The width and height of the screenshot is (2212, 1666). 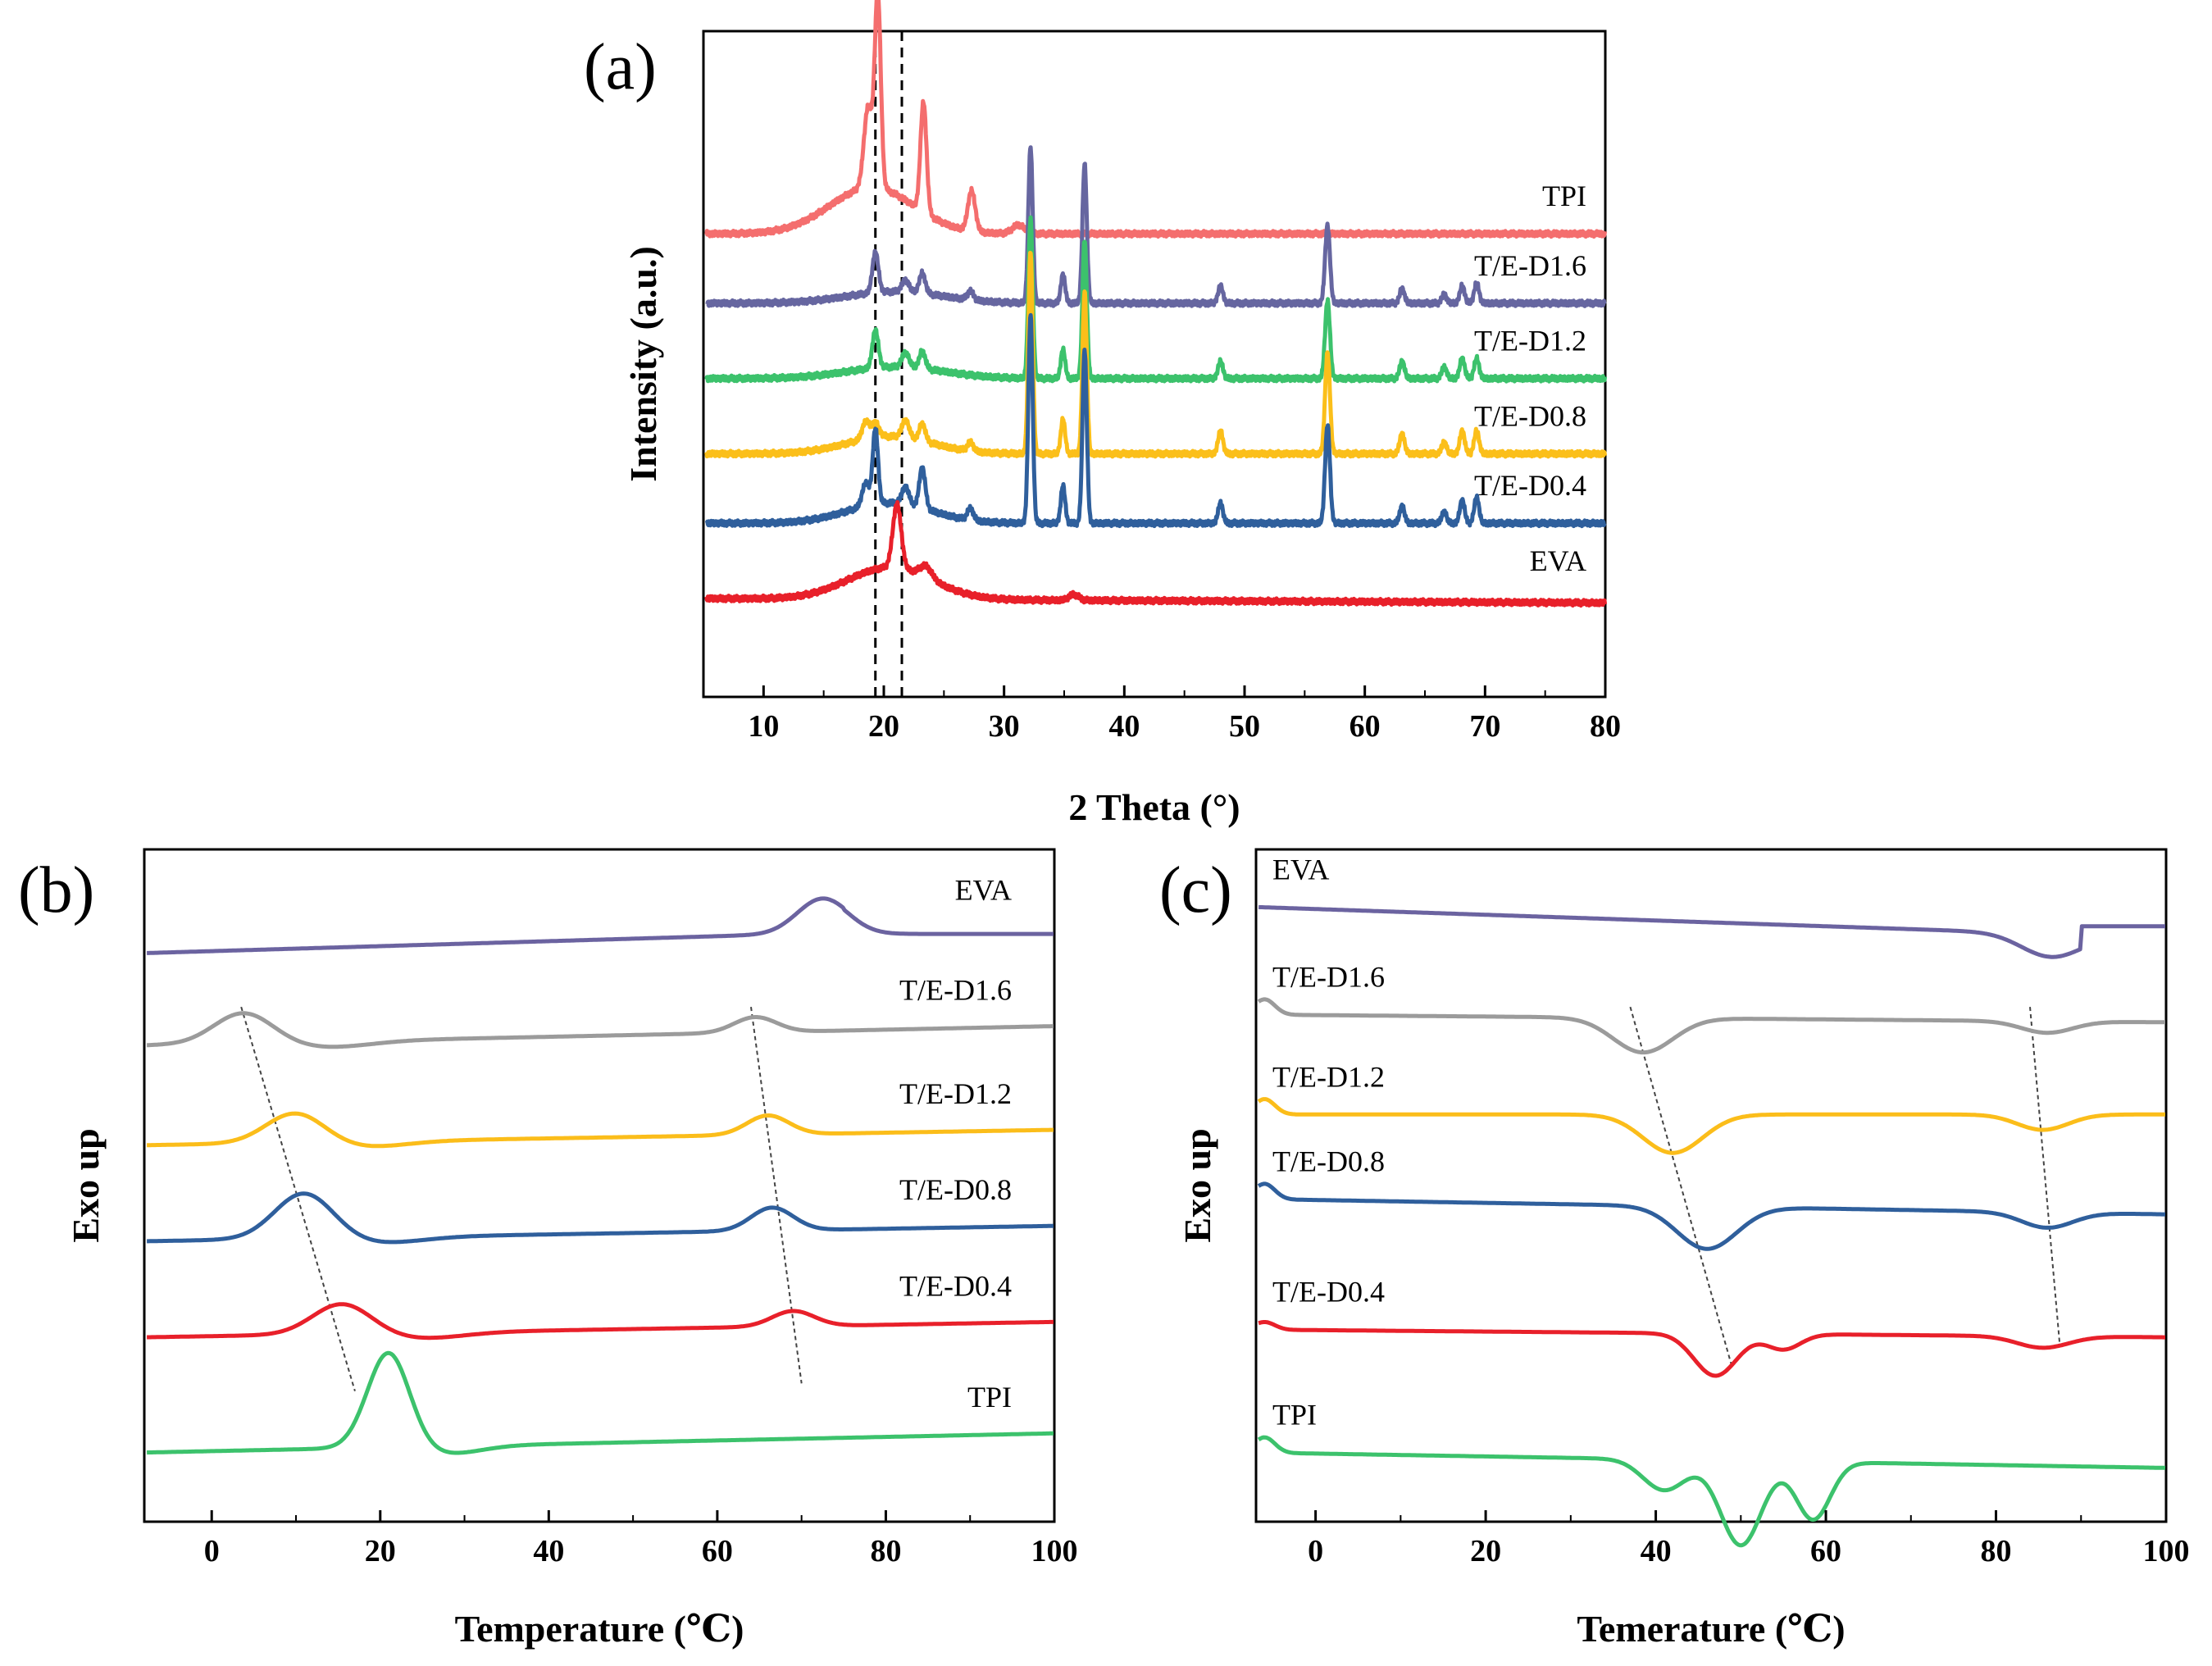 I want to click on panel-a-tick-label-10: 10, so click(x=763, y=726).